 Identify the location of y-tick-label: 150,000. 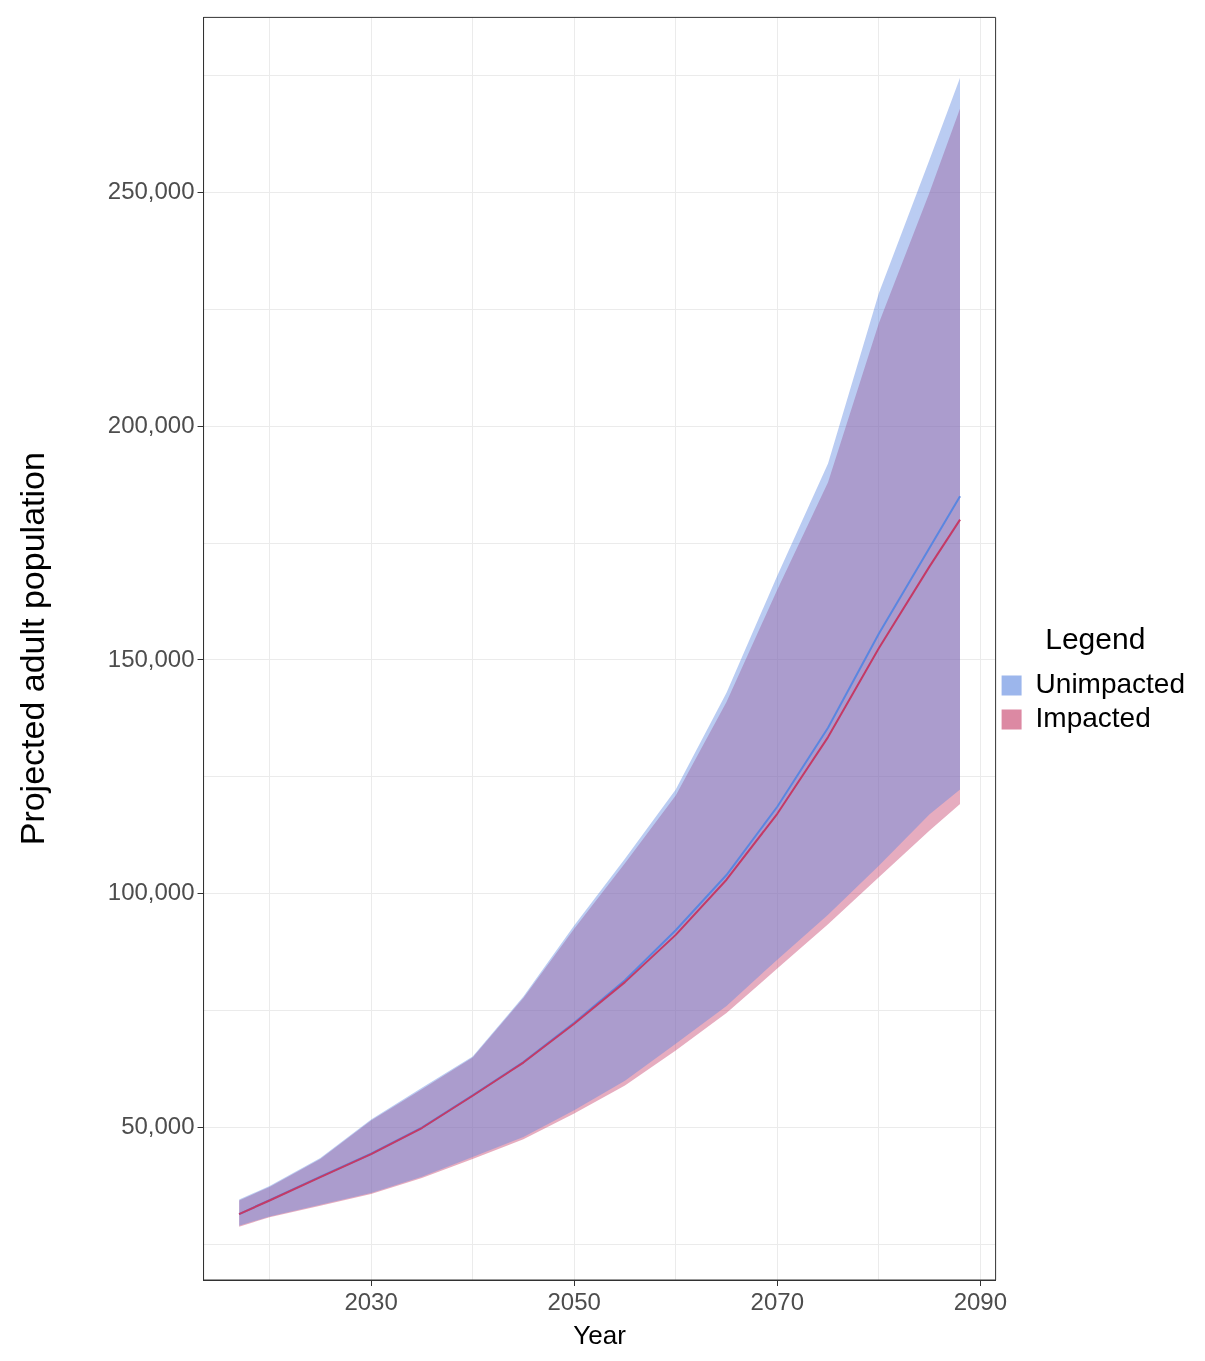
(151, 658).